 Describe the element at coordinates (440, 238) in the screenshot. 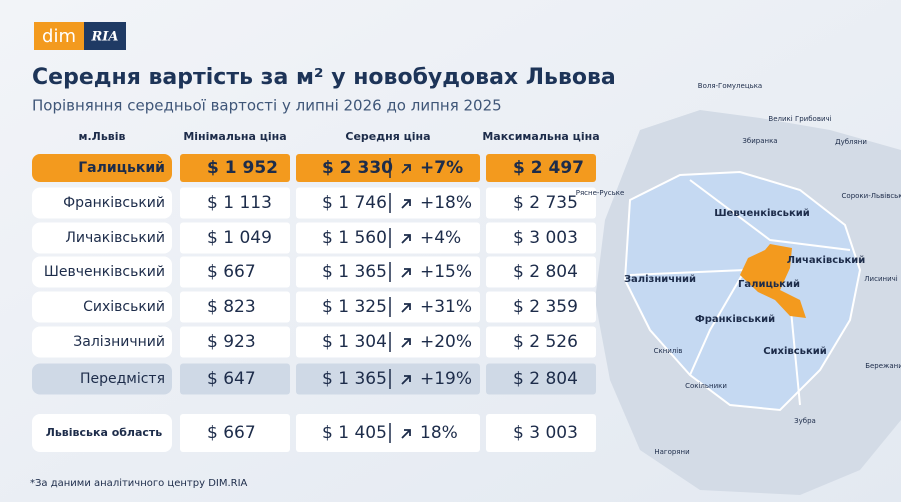

I see `change: +4%` at that location.